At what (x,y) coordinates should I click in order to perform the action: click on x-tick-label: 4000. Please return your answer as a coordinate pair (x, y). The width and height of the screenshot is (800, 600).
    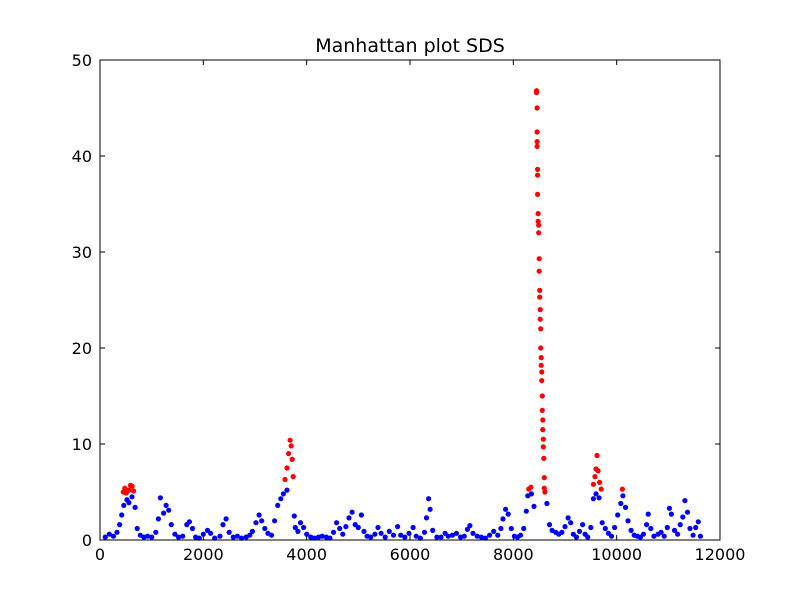
    Looking at the image, I should click on (306, 554).